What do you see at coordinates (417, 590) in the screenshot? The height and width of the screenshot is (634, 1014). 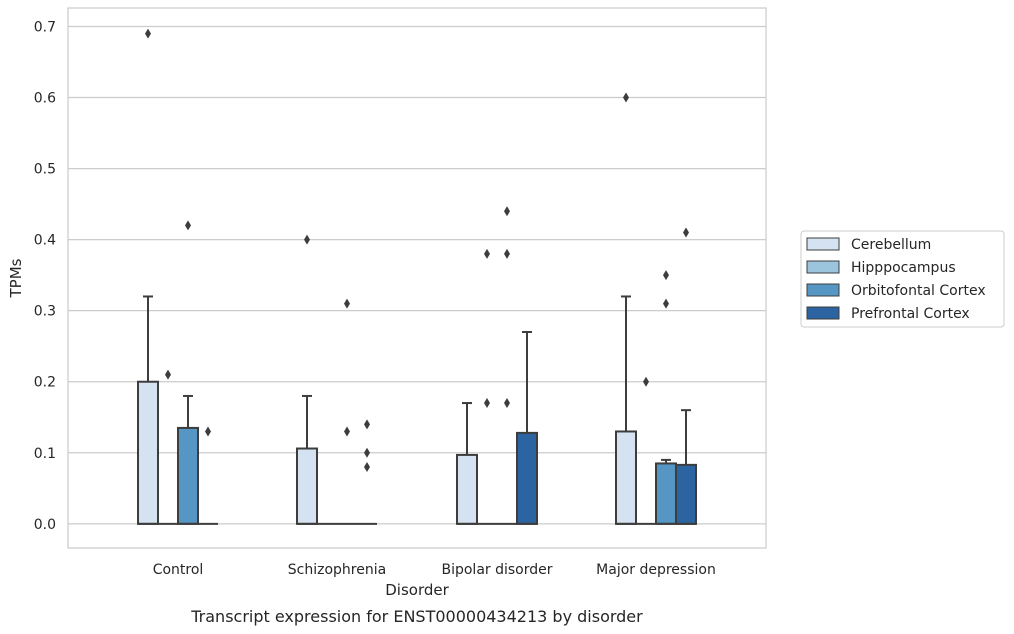 I see `x-axis-label: Disorder` at bounding box center [417, 590].